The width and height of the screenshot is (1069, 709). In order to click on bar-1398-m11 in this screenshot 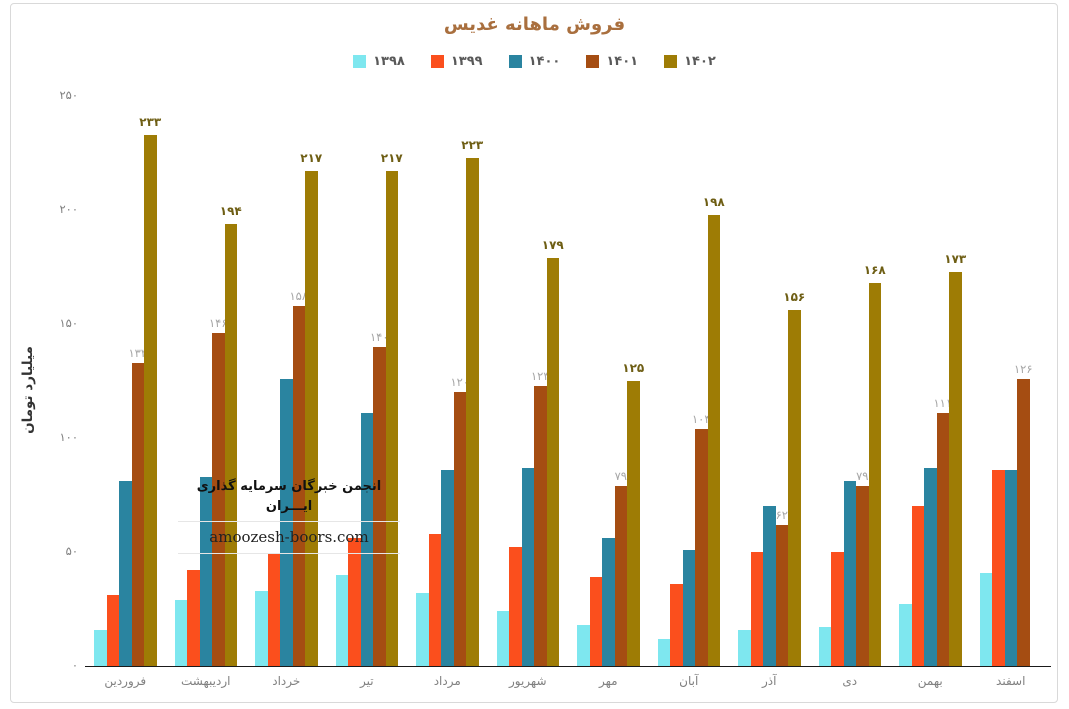, I will do `click(905, 635)`.